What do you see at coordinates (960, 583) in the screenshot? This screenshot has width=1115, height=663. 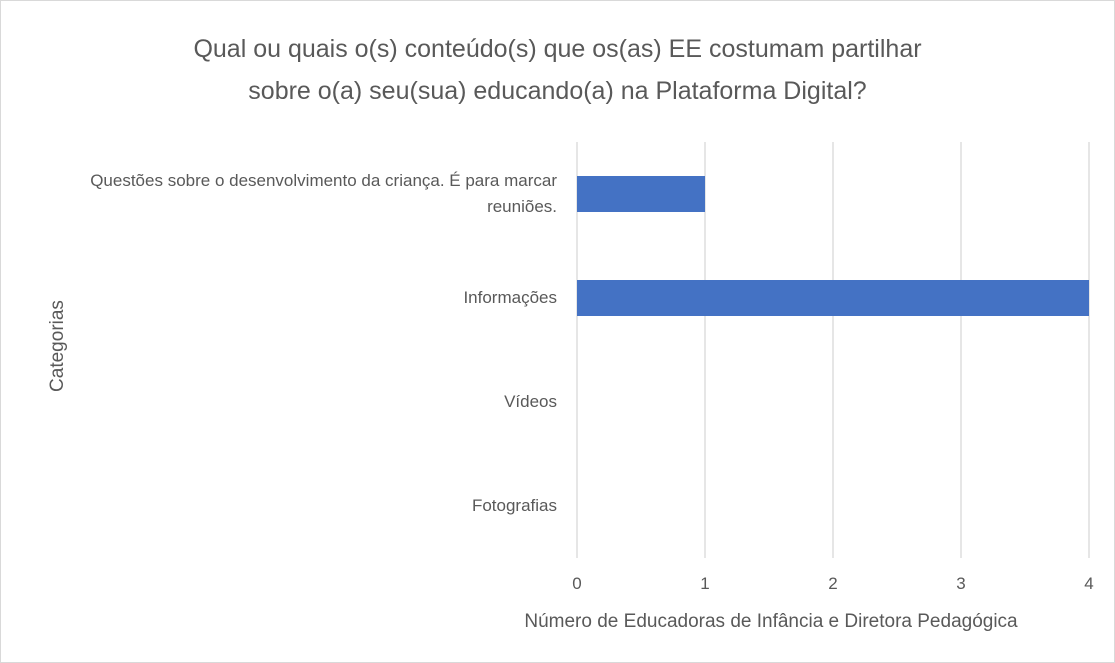 I see `x-tick-label: 3` at bounding box center [960, 583].